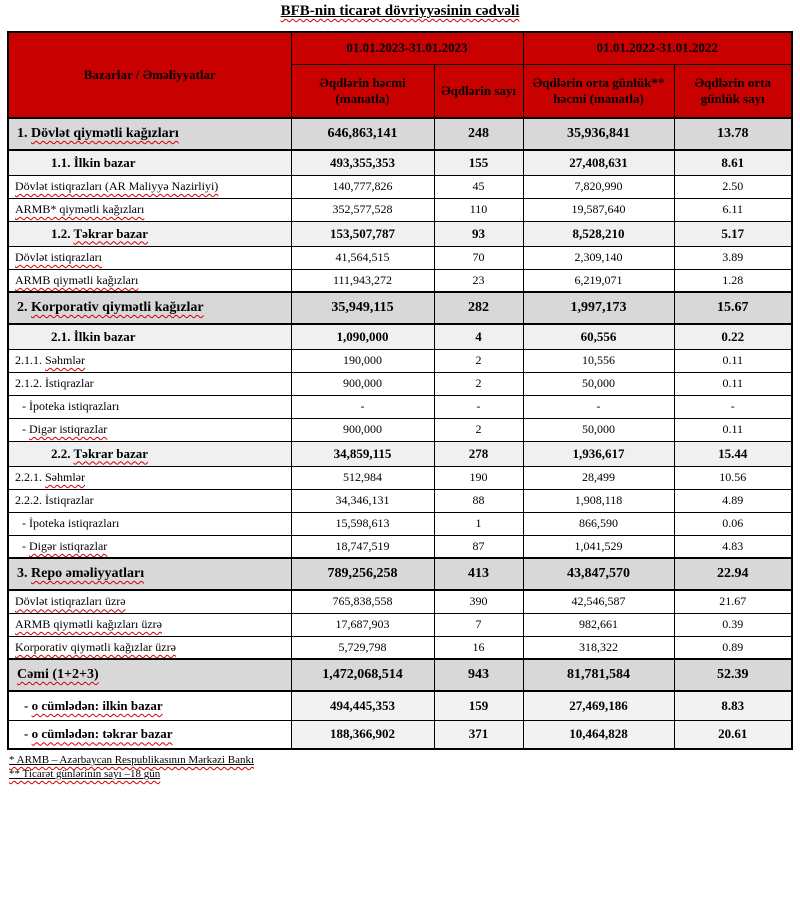 This screenshot has width=800, height=900. What do you see at coordinates (407, 48) in the screenshot?
I see `period-header-2023-label: 01.01.2023-31.01.2023` at bounding box center [407, 48].